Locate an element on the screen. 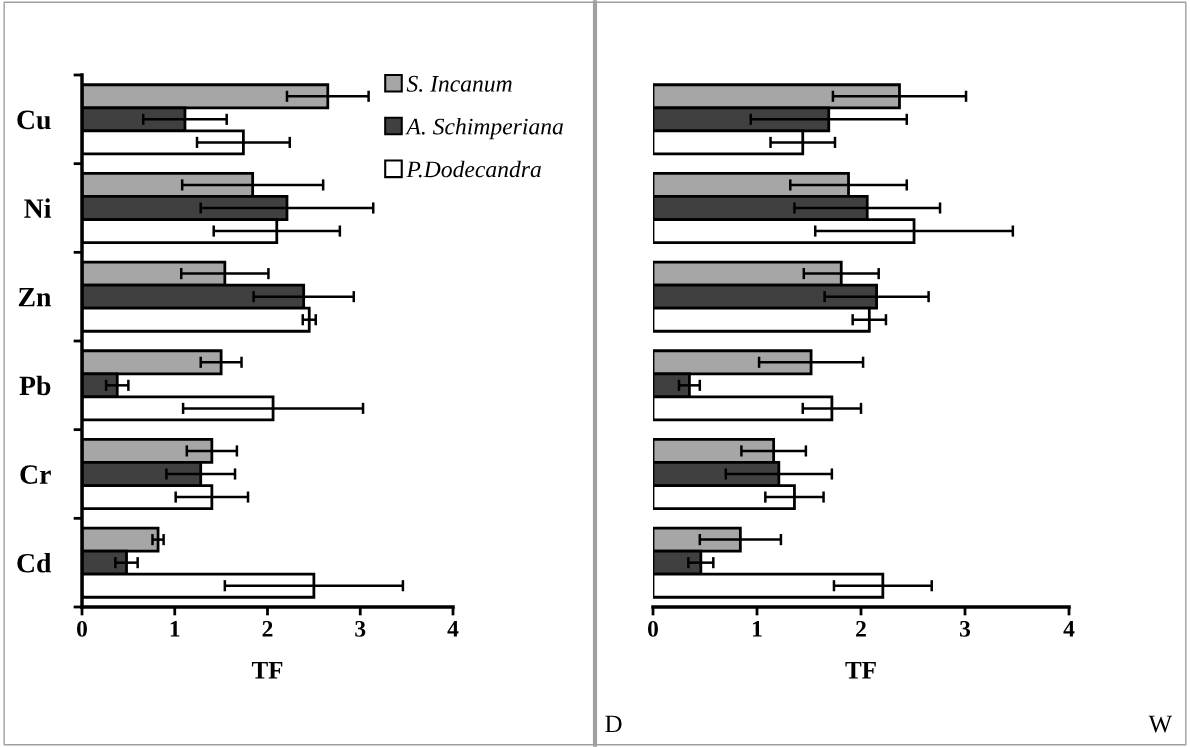 The image size is (1190, 747). legend-label: S. Incanum is located at coordinates (459, 83).